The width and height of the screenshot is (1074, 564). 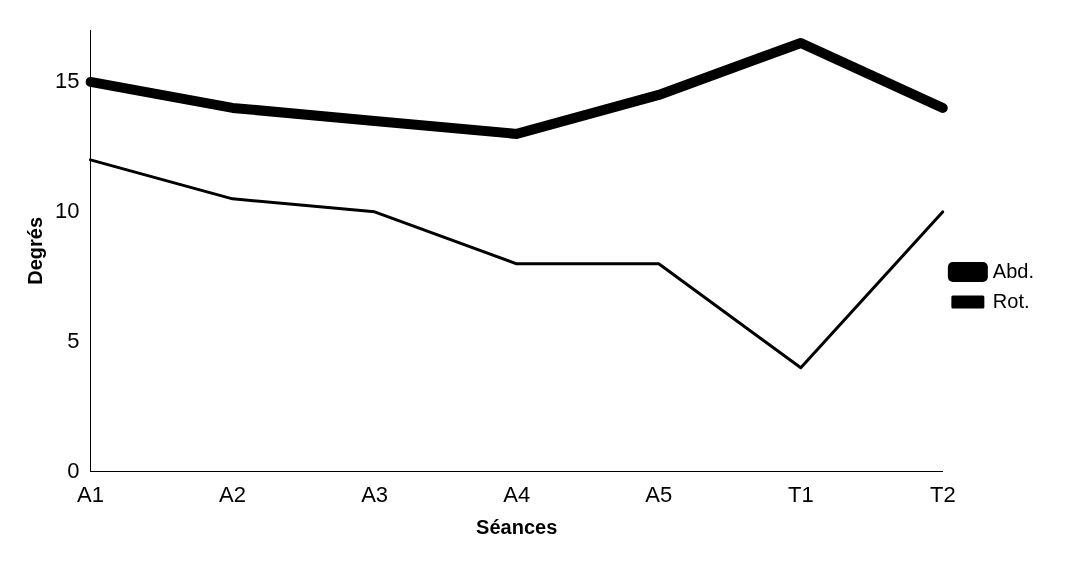 What do you see at coordinates (1013, 270) in the screenshot?
I see `legend-label: Abd.` at bounding box center [1013, 270].